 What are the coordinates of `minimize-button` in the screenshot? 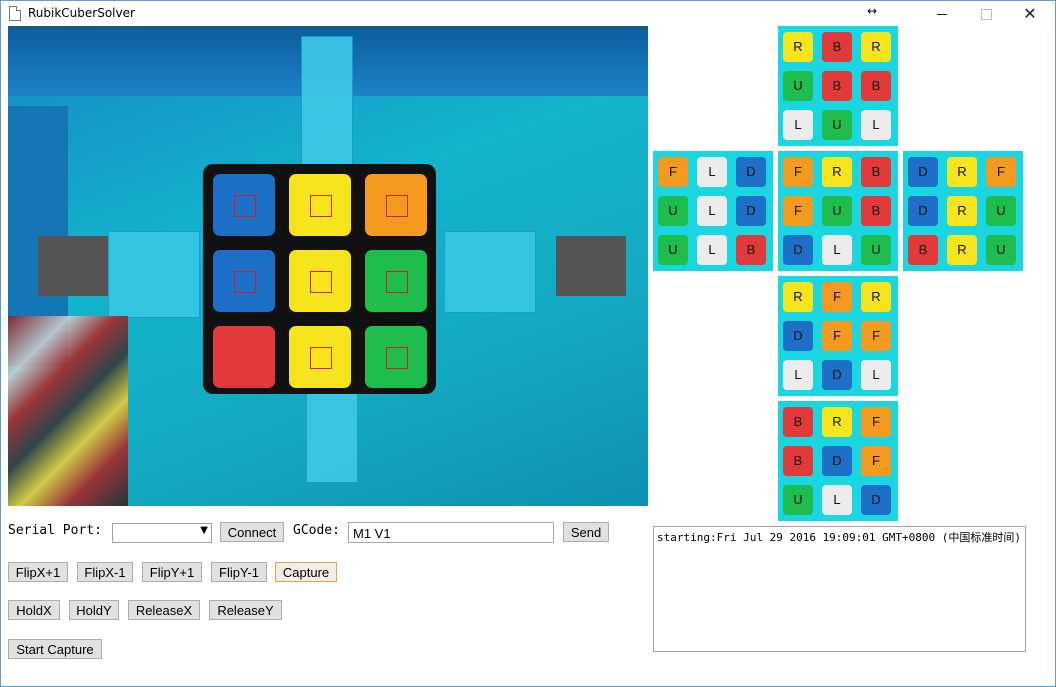 It's located at (942, 14).